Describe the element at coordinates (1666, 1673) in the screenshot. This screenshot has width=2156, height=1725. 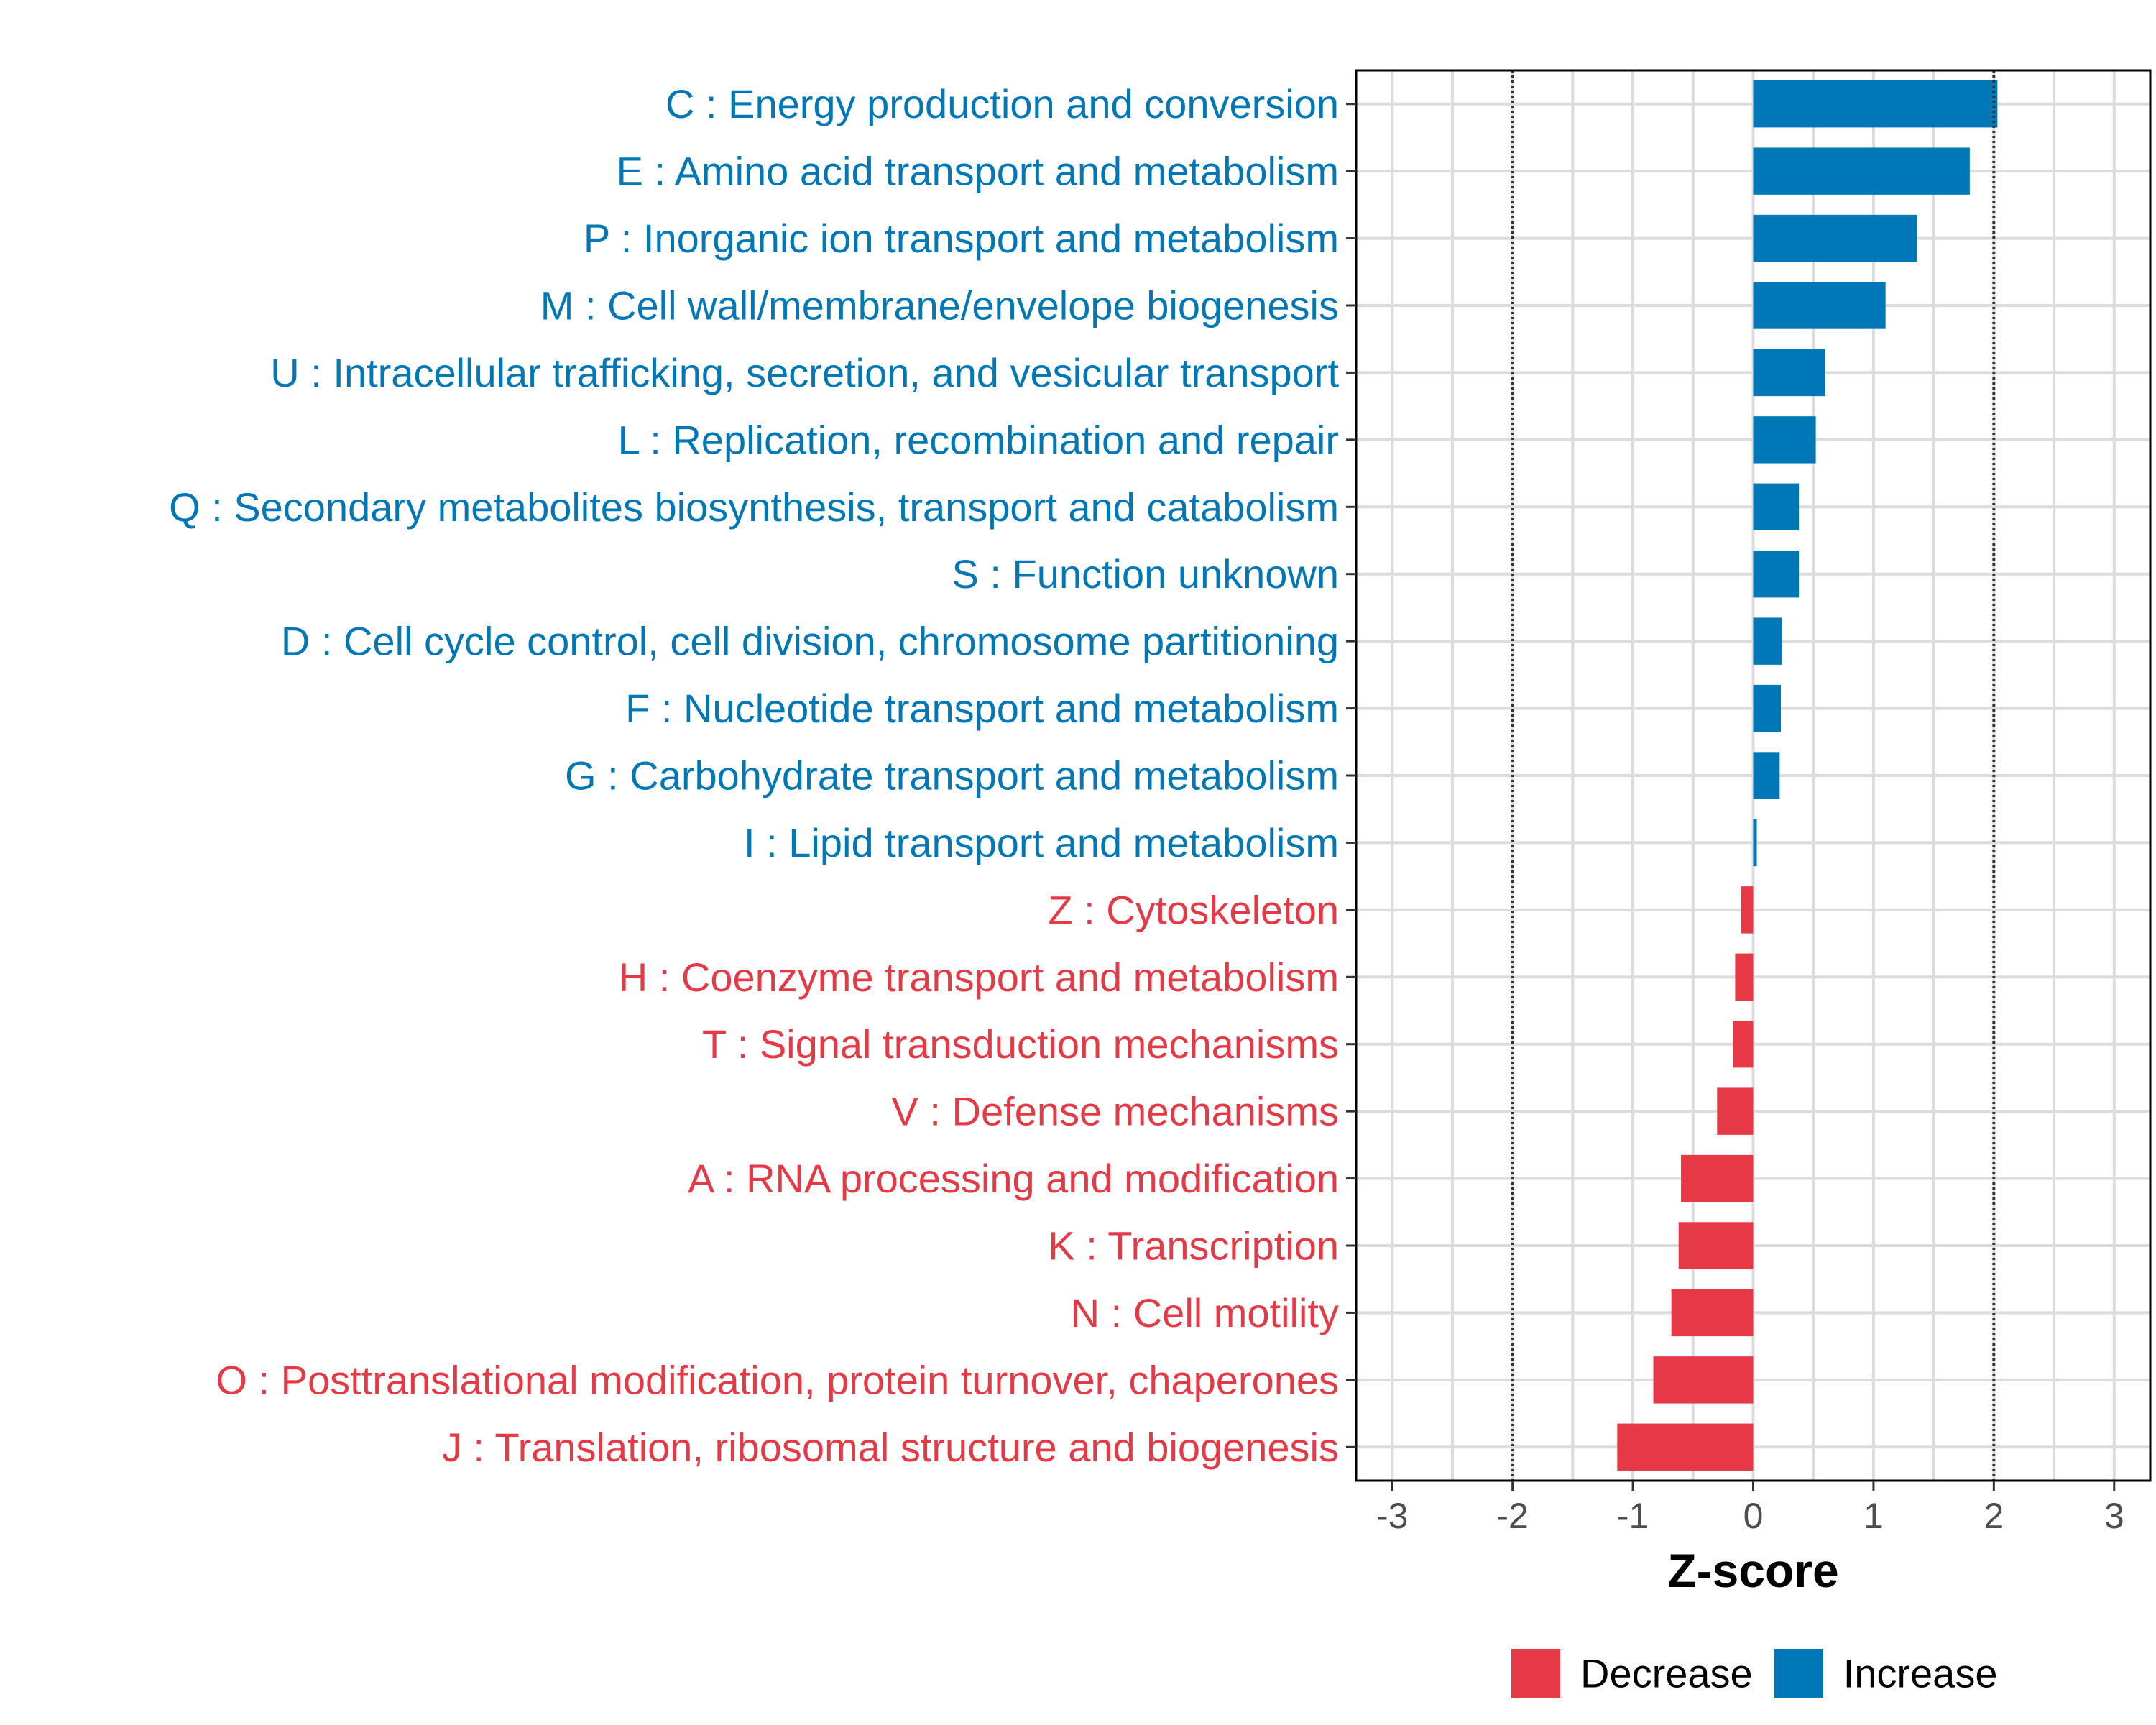
I see `legend-label-decrease: Decrease` at that location.